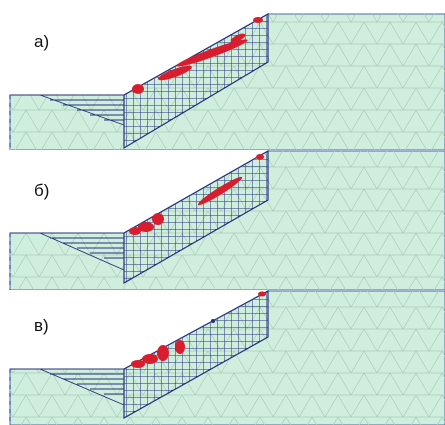  Describe the element at coordinates (41, 325) in the screenshot. I see `panel-label-c: в)` at that location.